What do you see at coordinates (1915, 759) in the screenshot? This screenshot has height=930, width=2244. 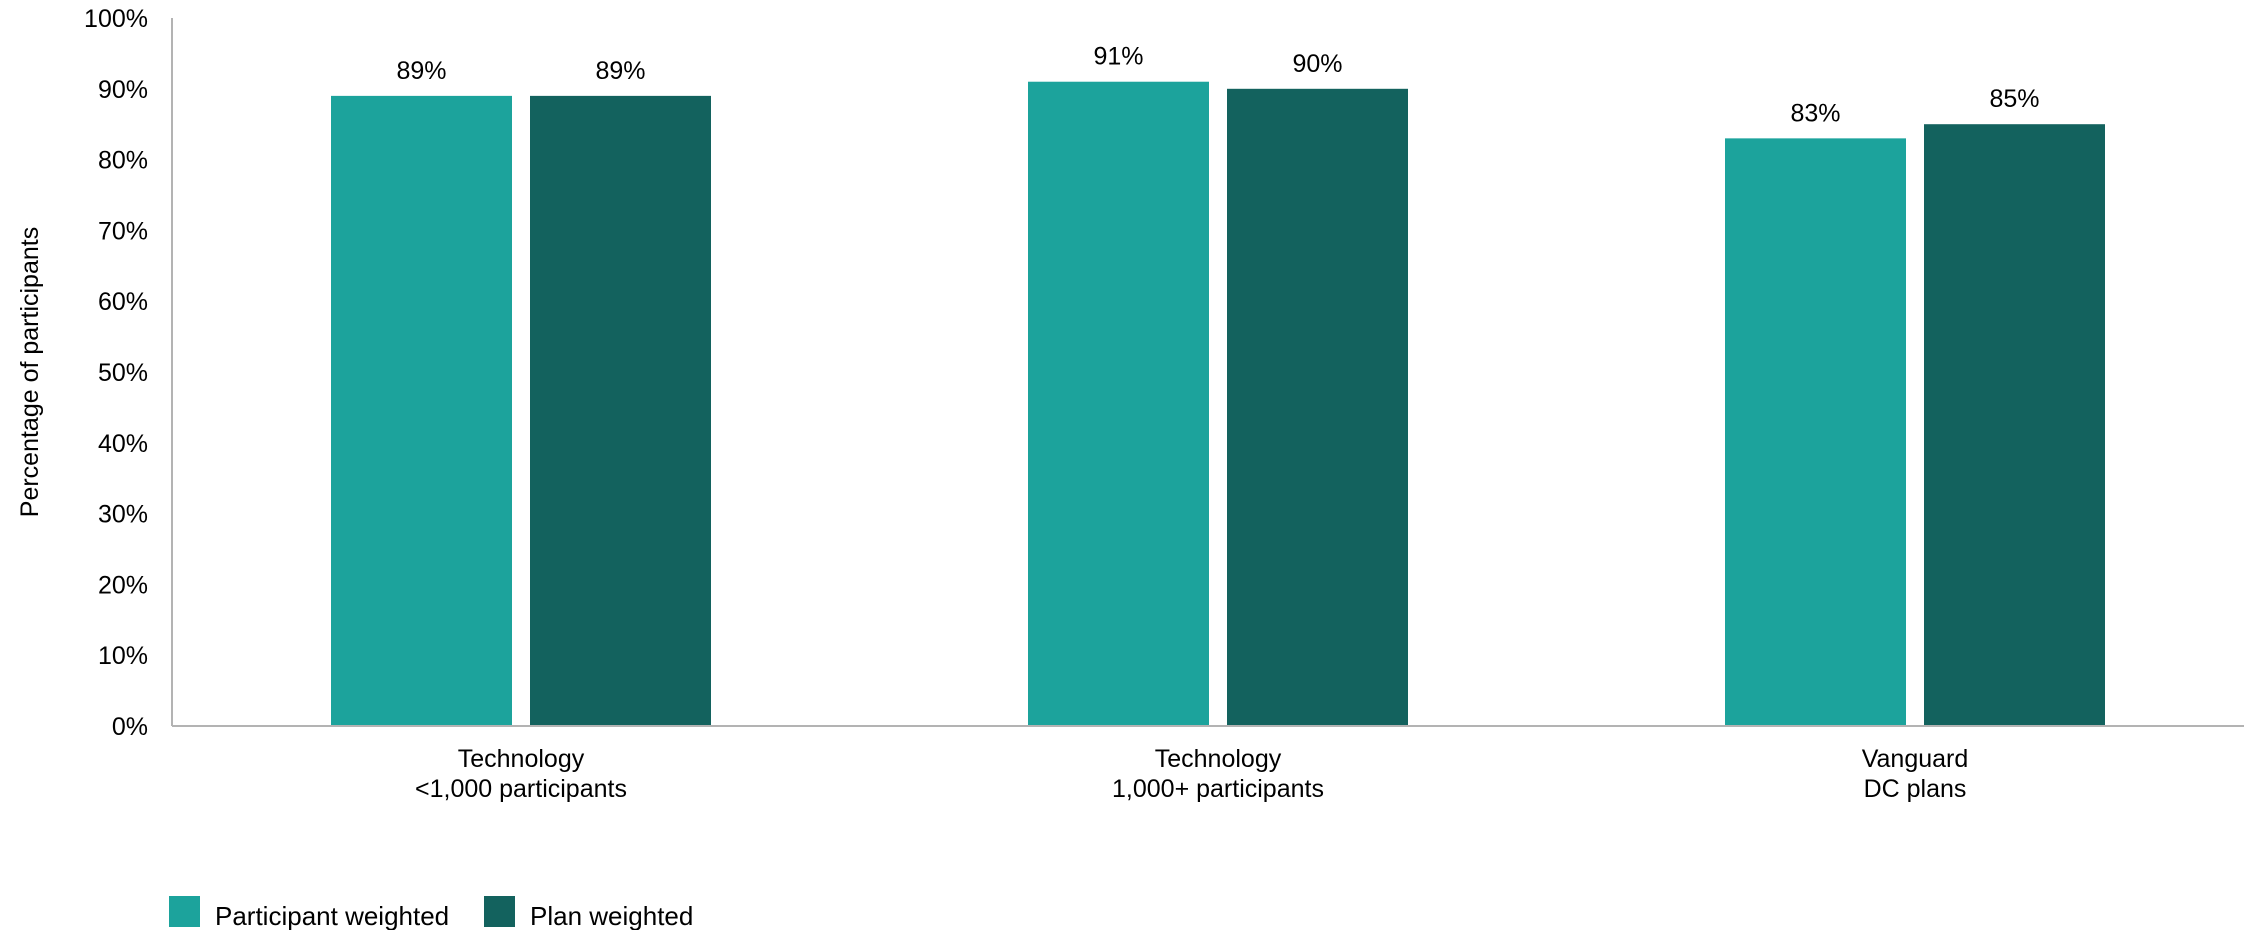 I see `x-category-label: Vanguard` at bounding box center [1915, 759].